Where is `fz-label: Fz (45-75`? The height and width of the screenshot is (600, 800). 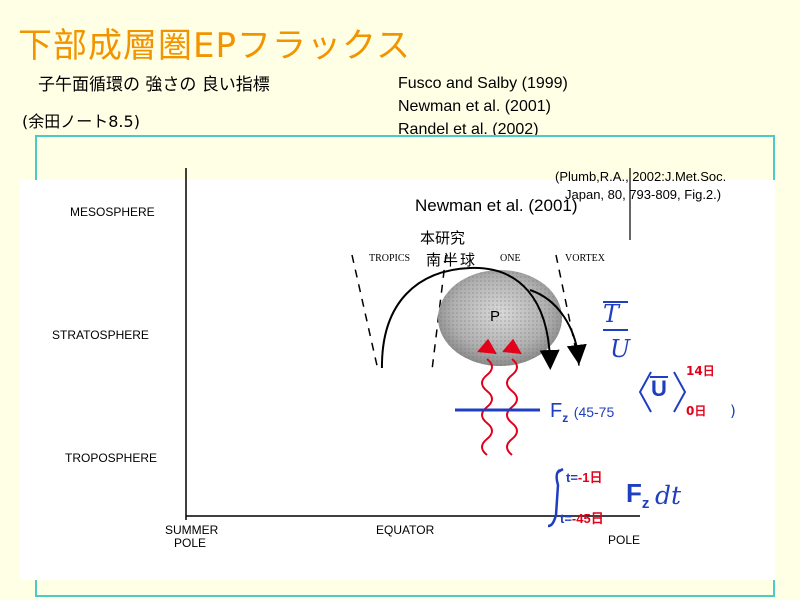
fz-label: Fz (45-75 is located at coordinates (582, 412).